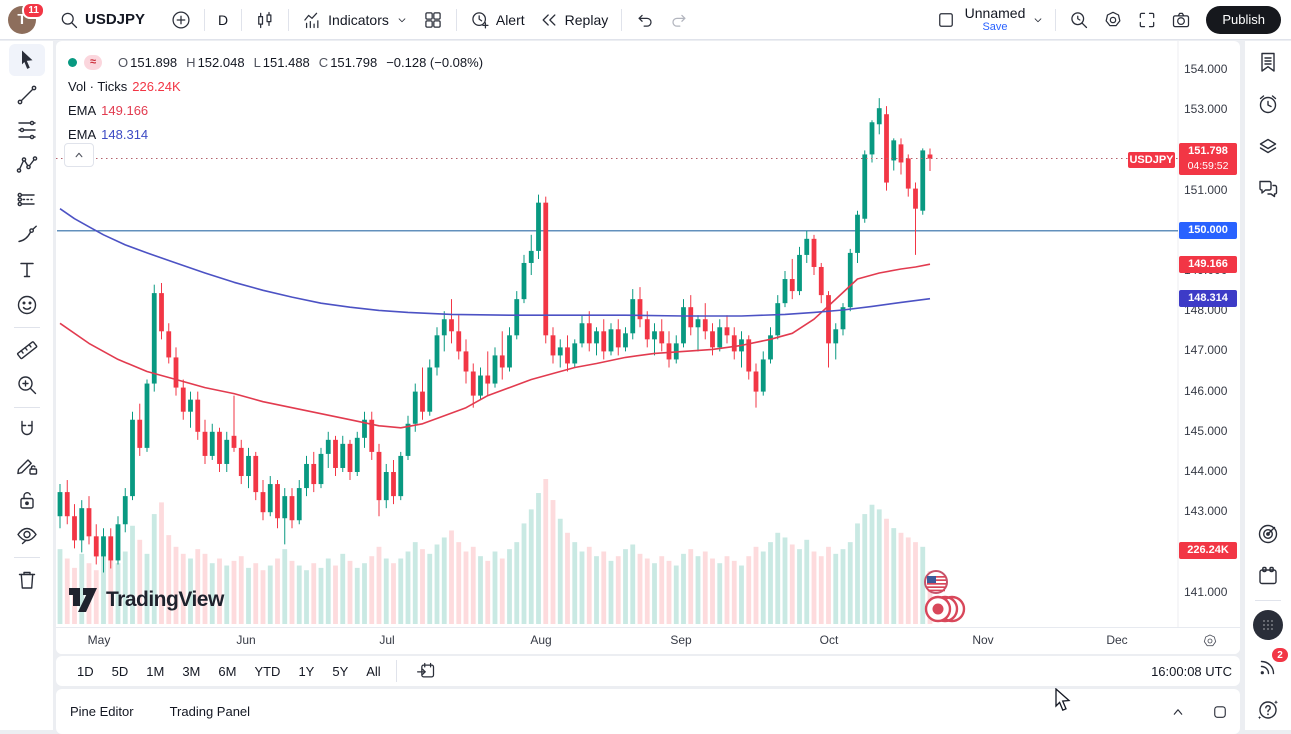  Describe the element at coordinates (286, 62) in the screenshot. I see `low-value: 151.488` at that location.